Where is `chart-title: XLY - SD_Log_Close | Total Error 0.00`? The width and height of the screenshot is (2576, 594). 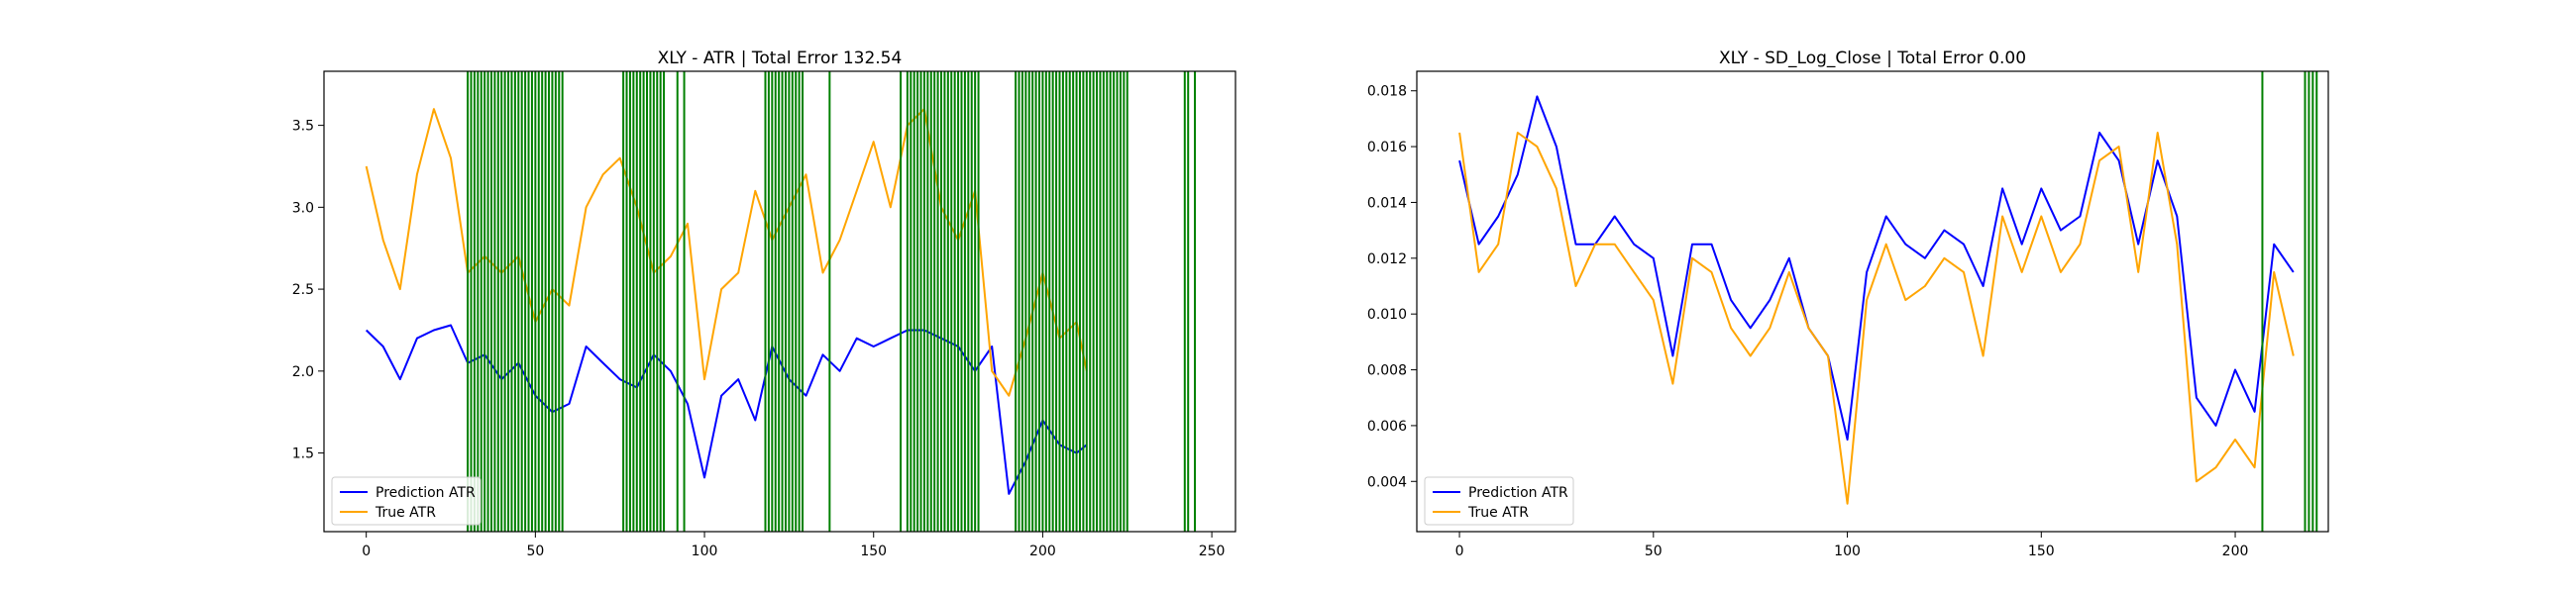
chart-title: XLY - SD_Log_Close | Total Error 0.00 is located at coordinates (1873, 58).